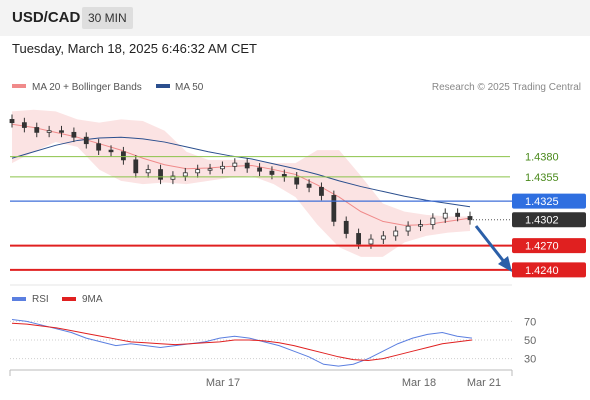 The image size is (590, 400). Describe the element at coordinates (19, 299) in the screenshot. I see `rsi-legend-swatch` at that location.